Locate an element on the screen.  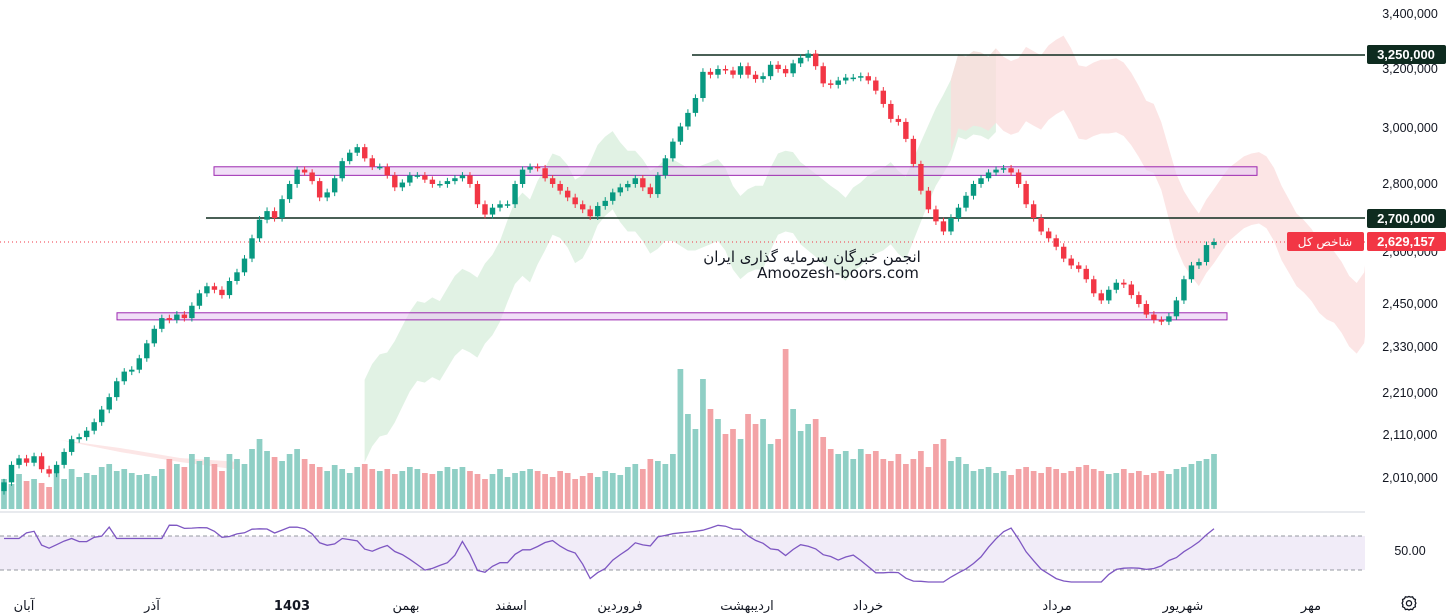
svg-text: 2,629,157 is located at coordinates (1406, 241).